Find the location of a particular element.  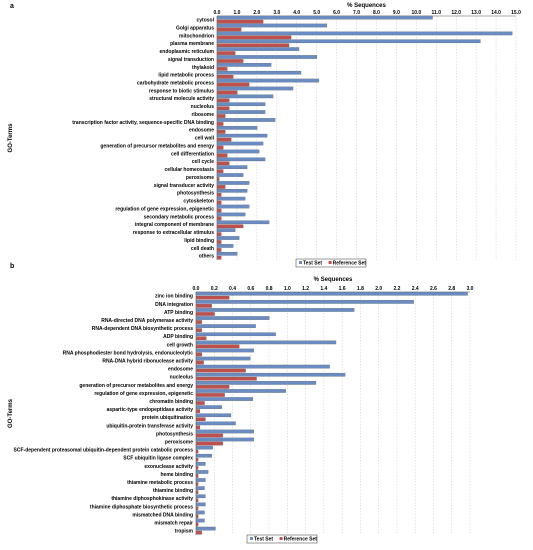

panel-b-category-label: RNA-DNA hybrid ribonuclease activity is located at coordinates (147, 361).